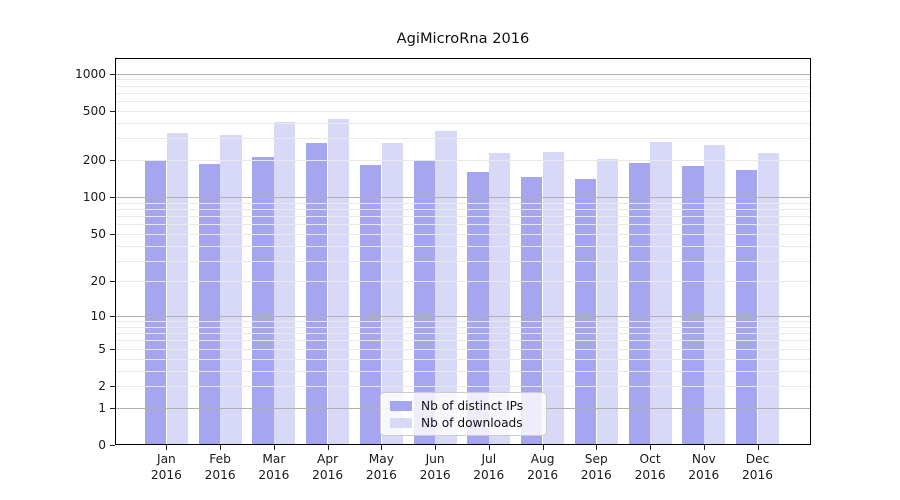  Describe the element at coordinates (463, 414) in the screenshot. I see `legend: Nb of distinct IPs Nb of downloads` at that location.